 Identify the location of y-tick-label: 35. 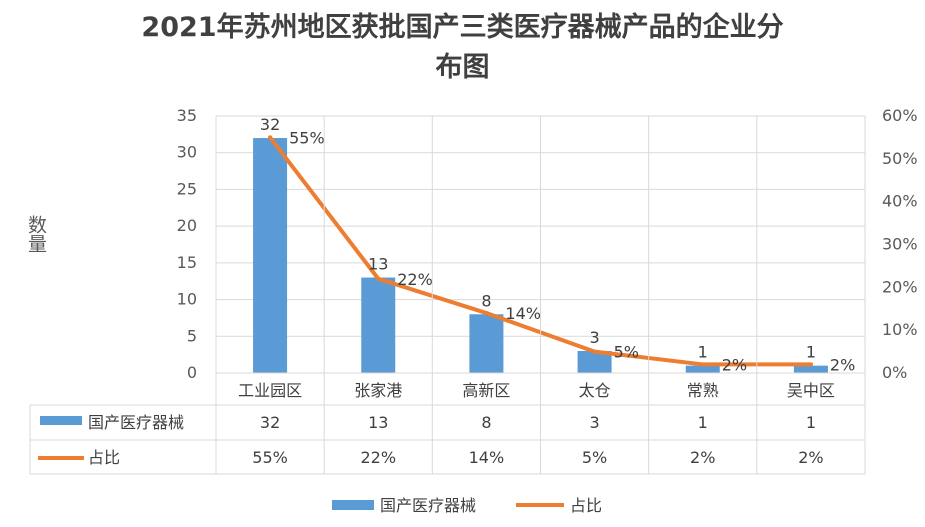
(187, 115).